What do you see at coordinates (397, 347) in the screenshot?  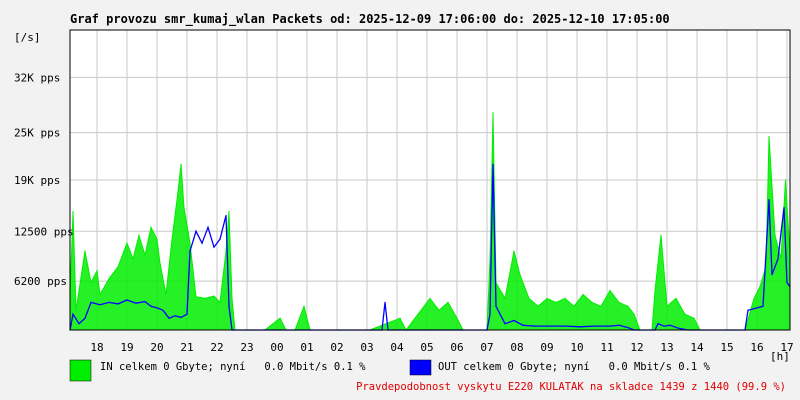 I see `x-tick-label: 04` at bounding box center [397, 347].